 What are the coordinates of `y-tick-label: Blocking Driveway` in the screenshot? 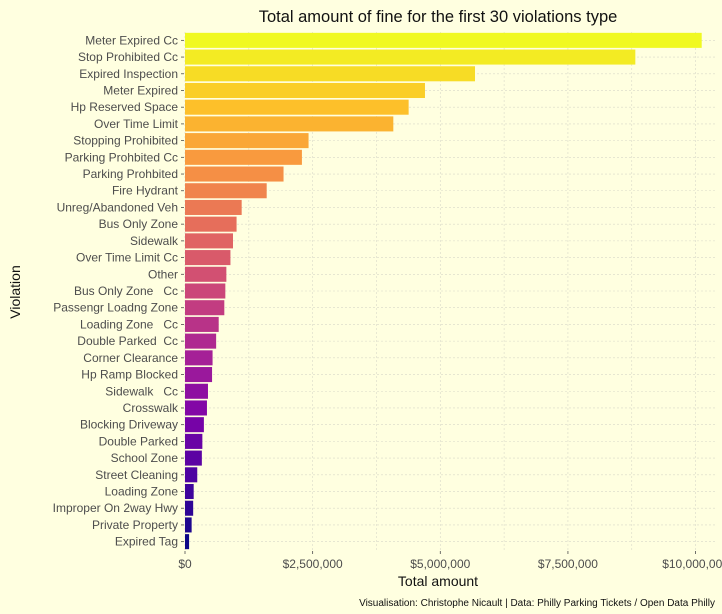 It's located at (129, 425).